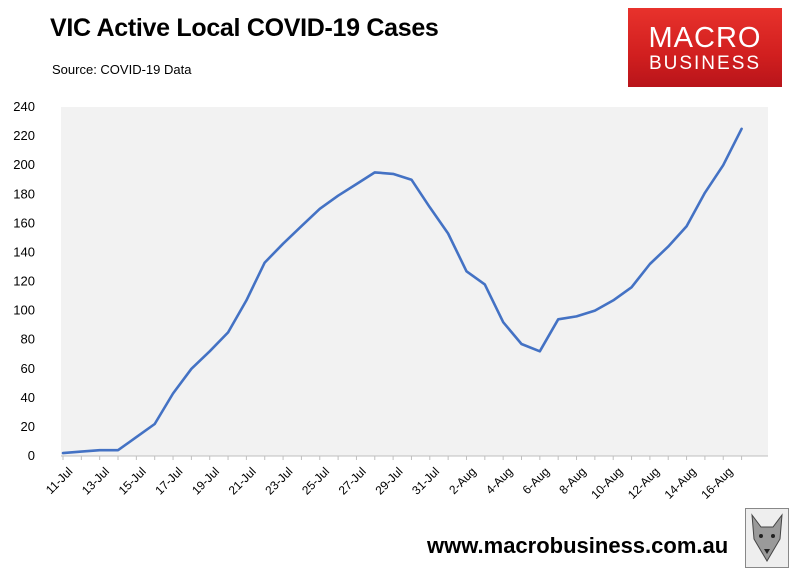  I want to click on y-tick-label: 100, so click(24, 310).